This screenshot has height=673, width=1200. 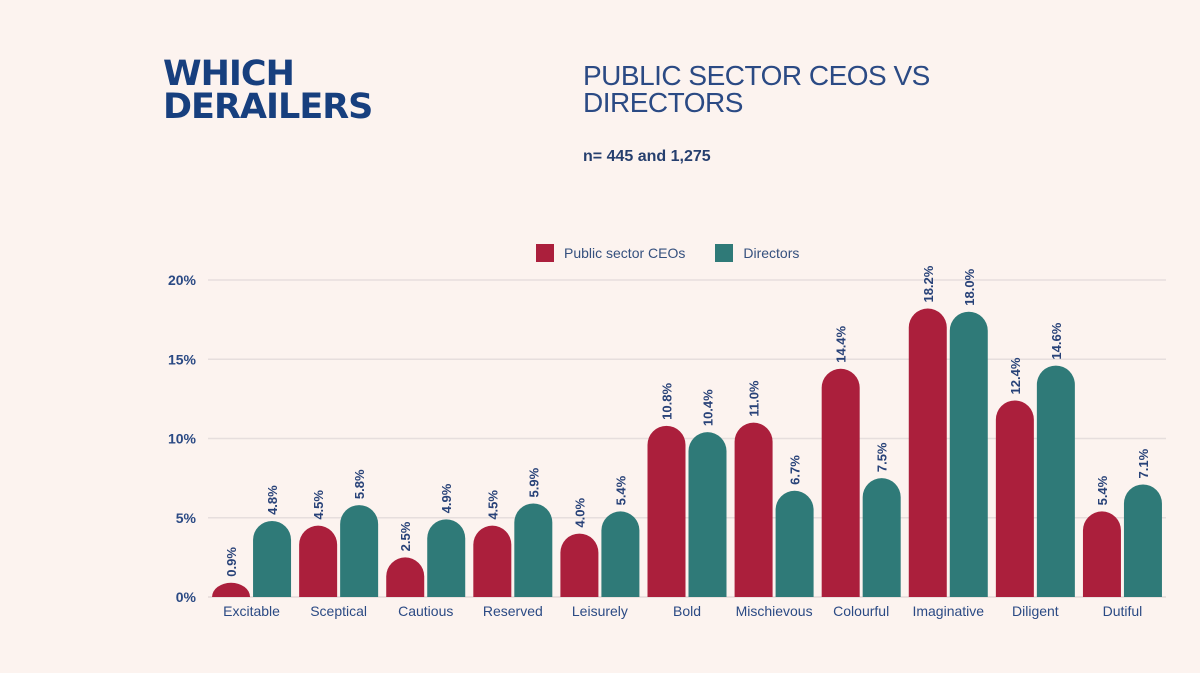 I want to click on data-label: 4.0%, so click(x=579, y=513).